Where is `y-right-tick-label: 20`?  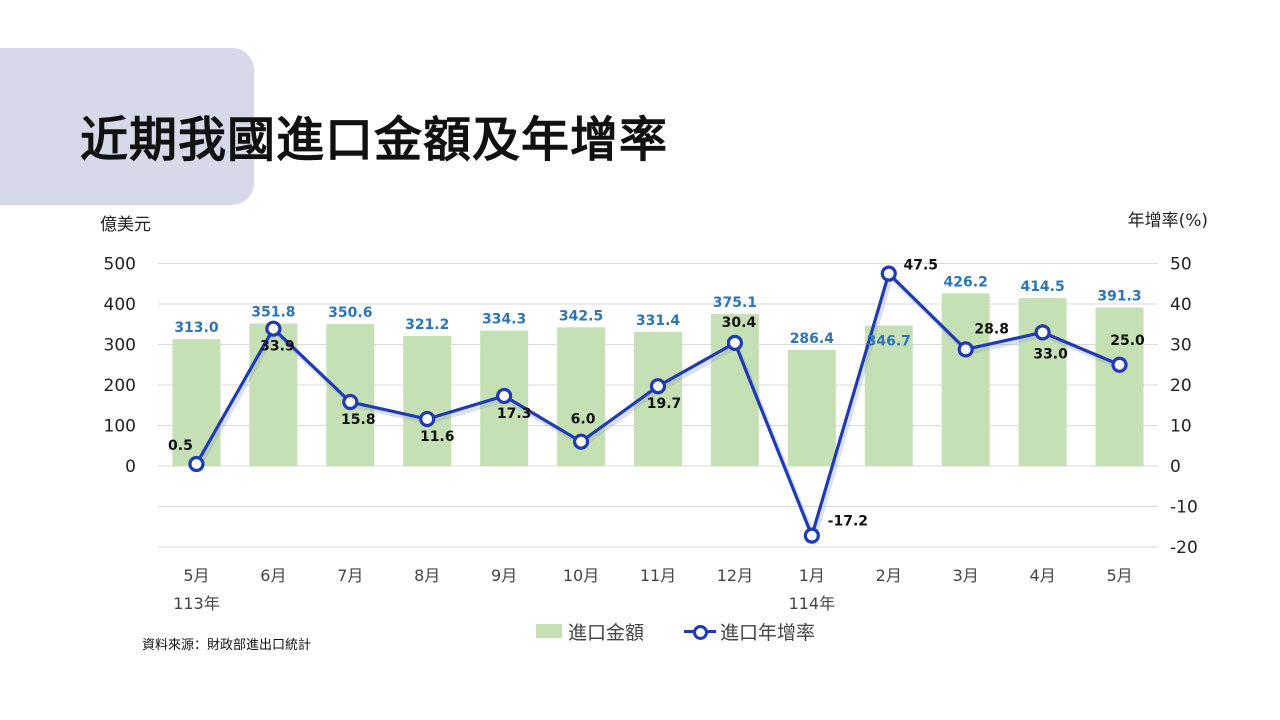 y-right-tick-label: 20 is located at coordinates (1181, 386).